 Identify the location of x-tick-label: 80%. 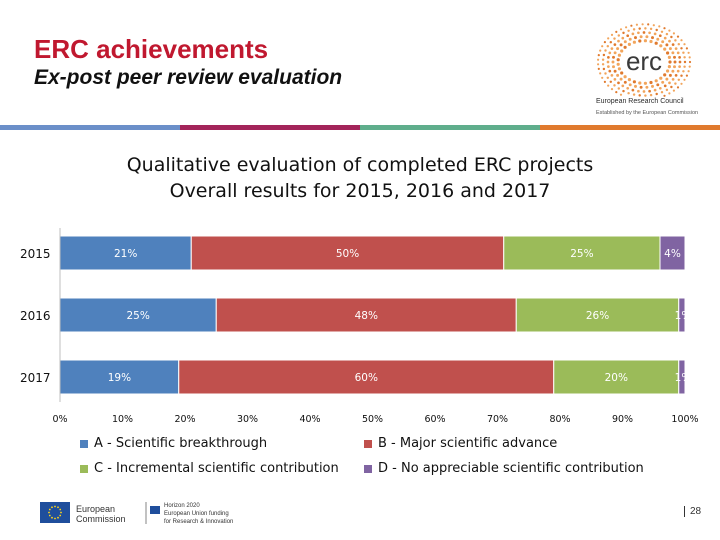
(559, 419).